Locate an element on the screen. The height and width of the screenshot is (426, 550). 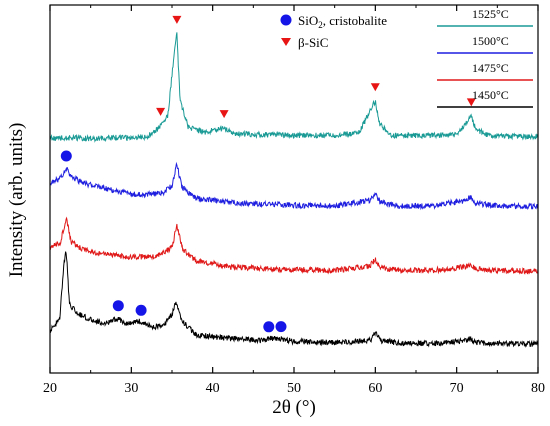
x-tick-label: 40 is located at coordinates (213, 388).